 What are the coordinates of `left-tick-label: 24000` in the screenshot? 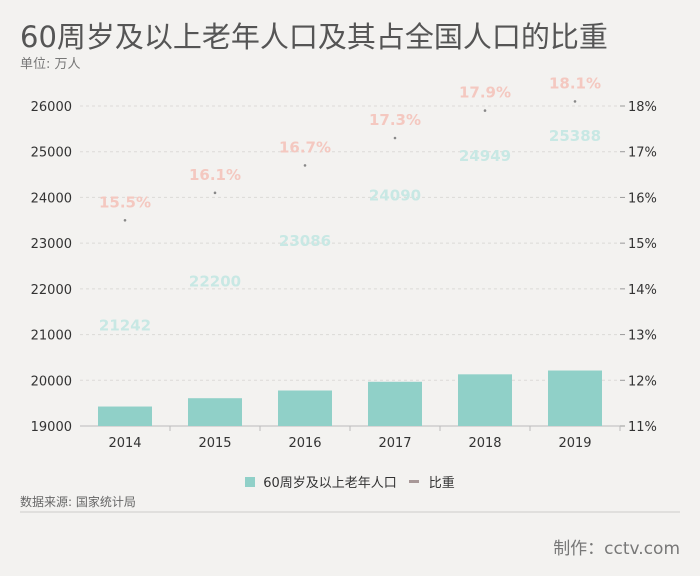 It's located at (51, 198).